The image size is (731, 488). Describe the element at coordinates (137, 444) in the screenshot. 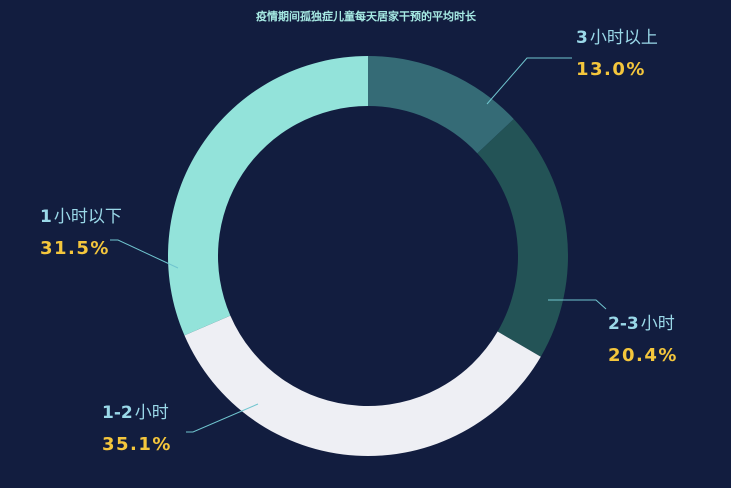

I see `slice-value-3: 35.1%` at that location.